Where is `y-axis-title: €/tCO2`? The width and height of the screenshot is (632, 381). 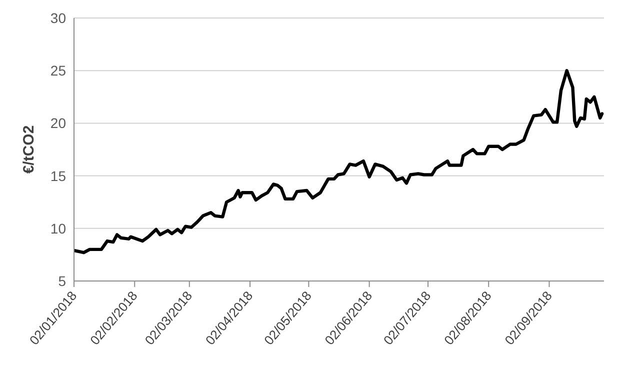
y-axis-title: €/tCO2 is located at coordinates (29, 149).